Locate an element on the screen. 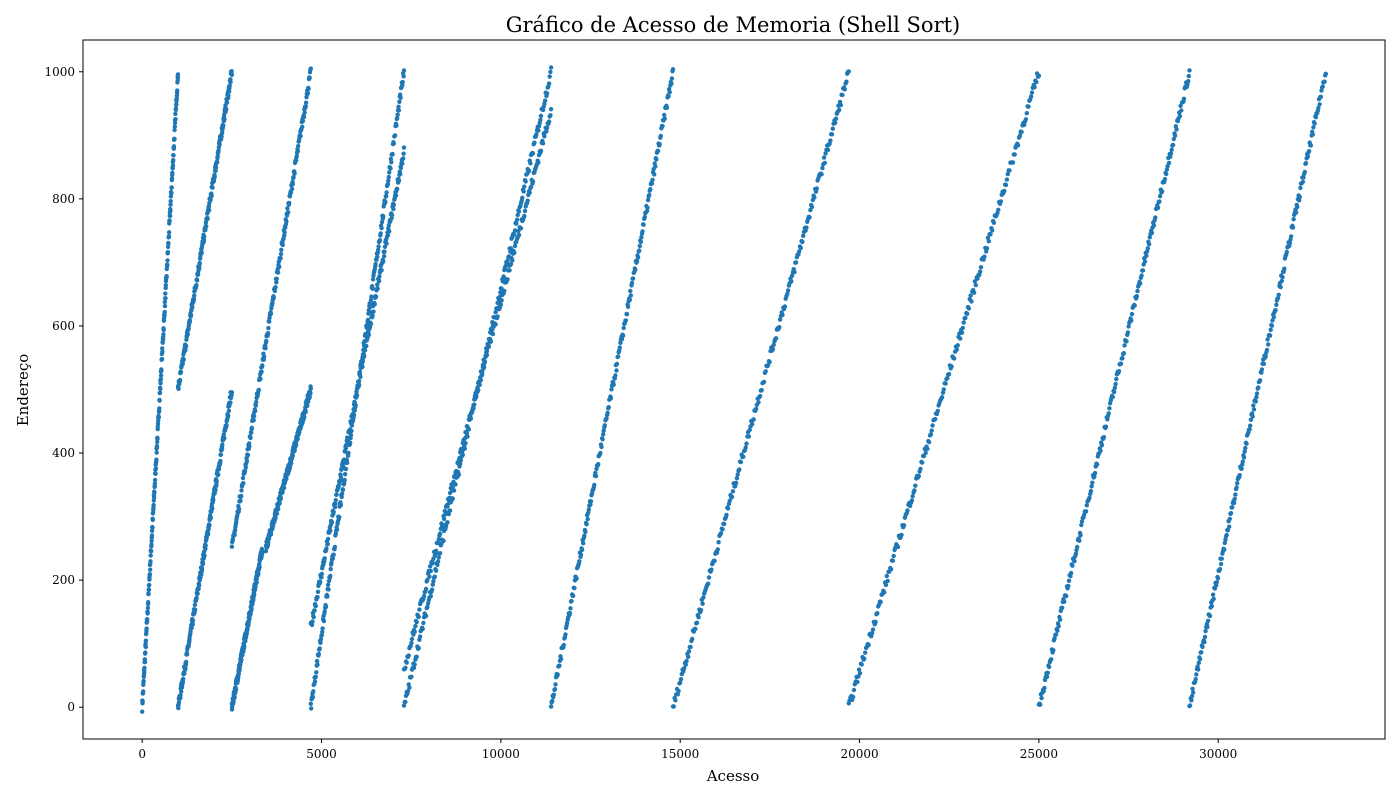 Image resolution: width=1400 pixels, height=800 pixels. x-tick-label: 10000 is located at coordinates (501, 754).